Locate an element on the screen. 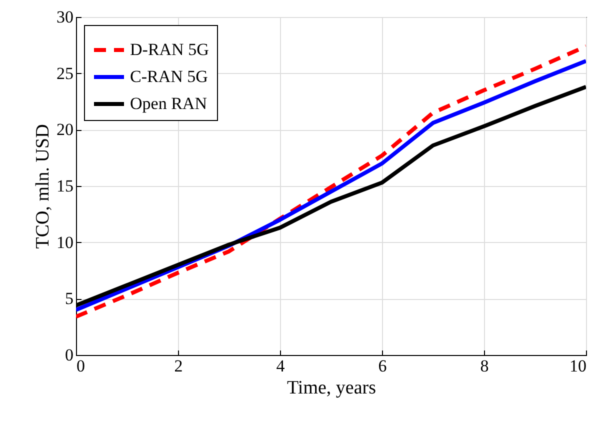 The image size is (603, 423). x-tick-label: 10 is located at coordinates (578, 366).